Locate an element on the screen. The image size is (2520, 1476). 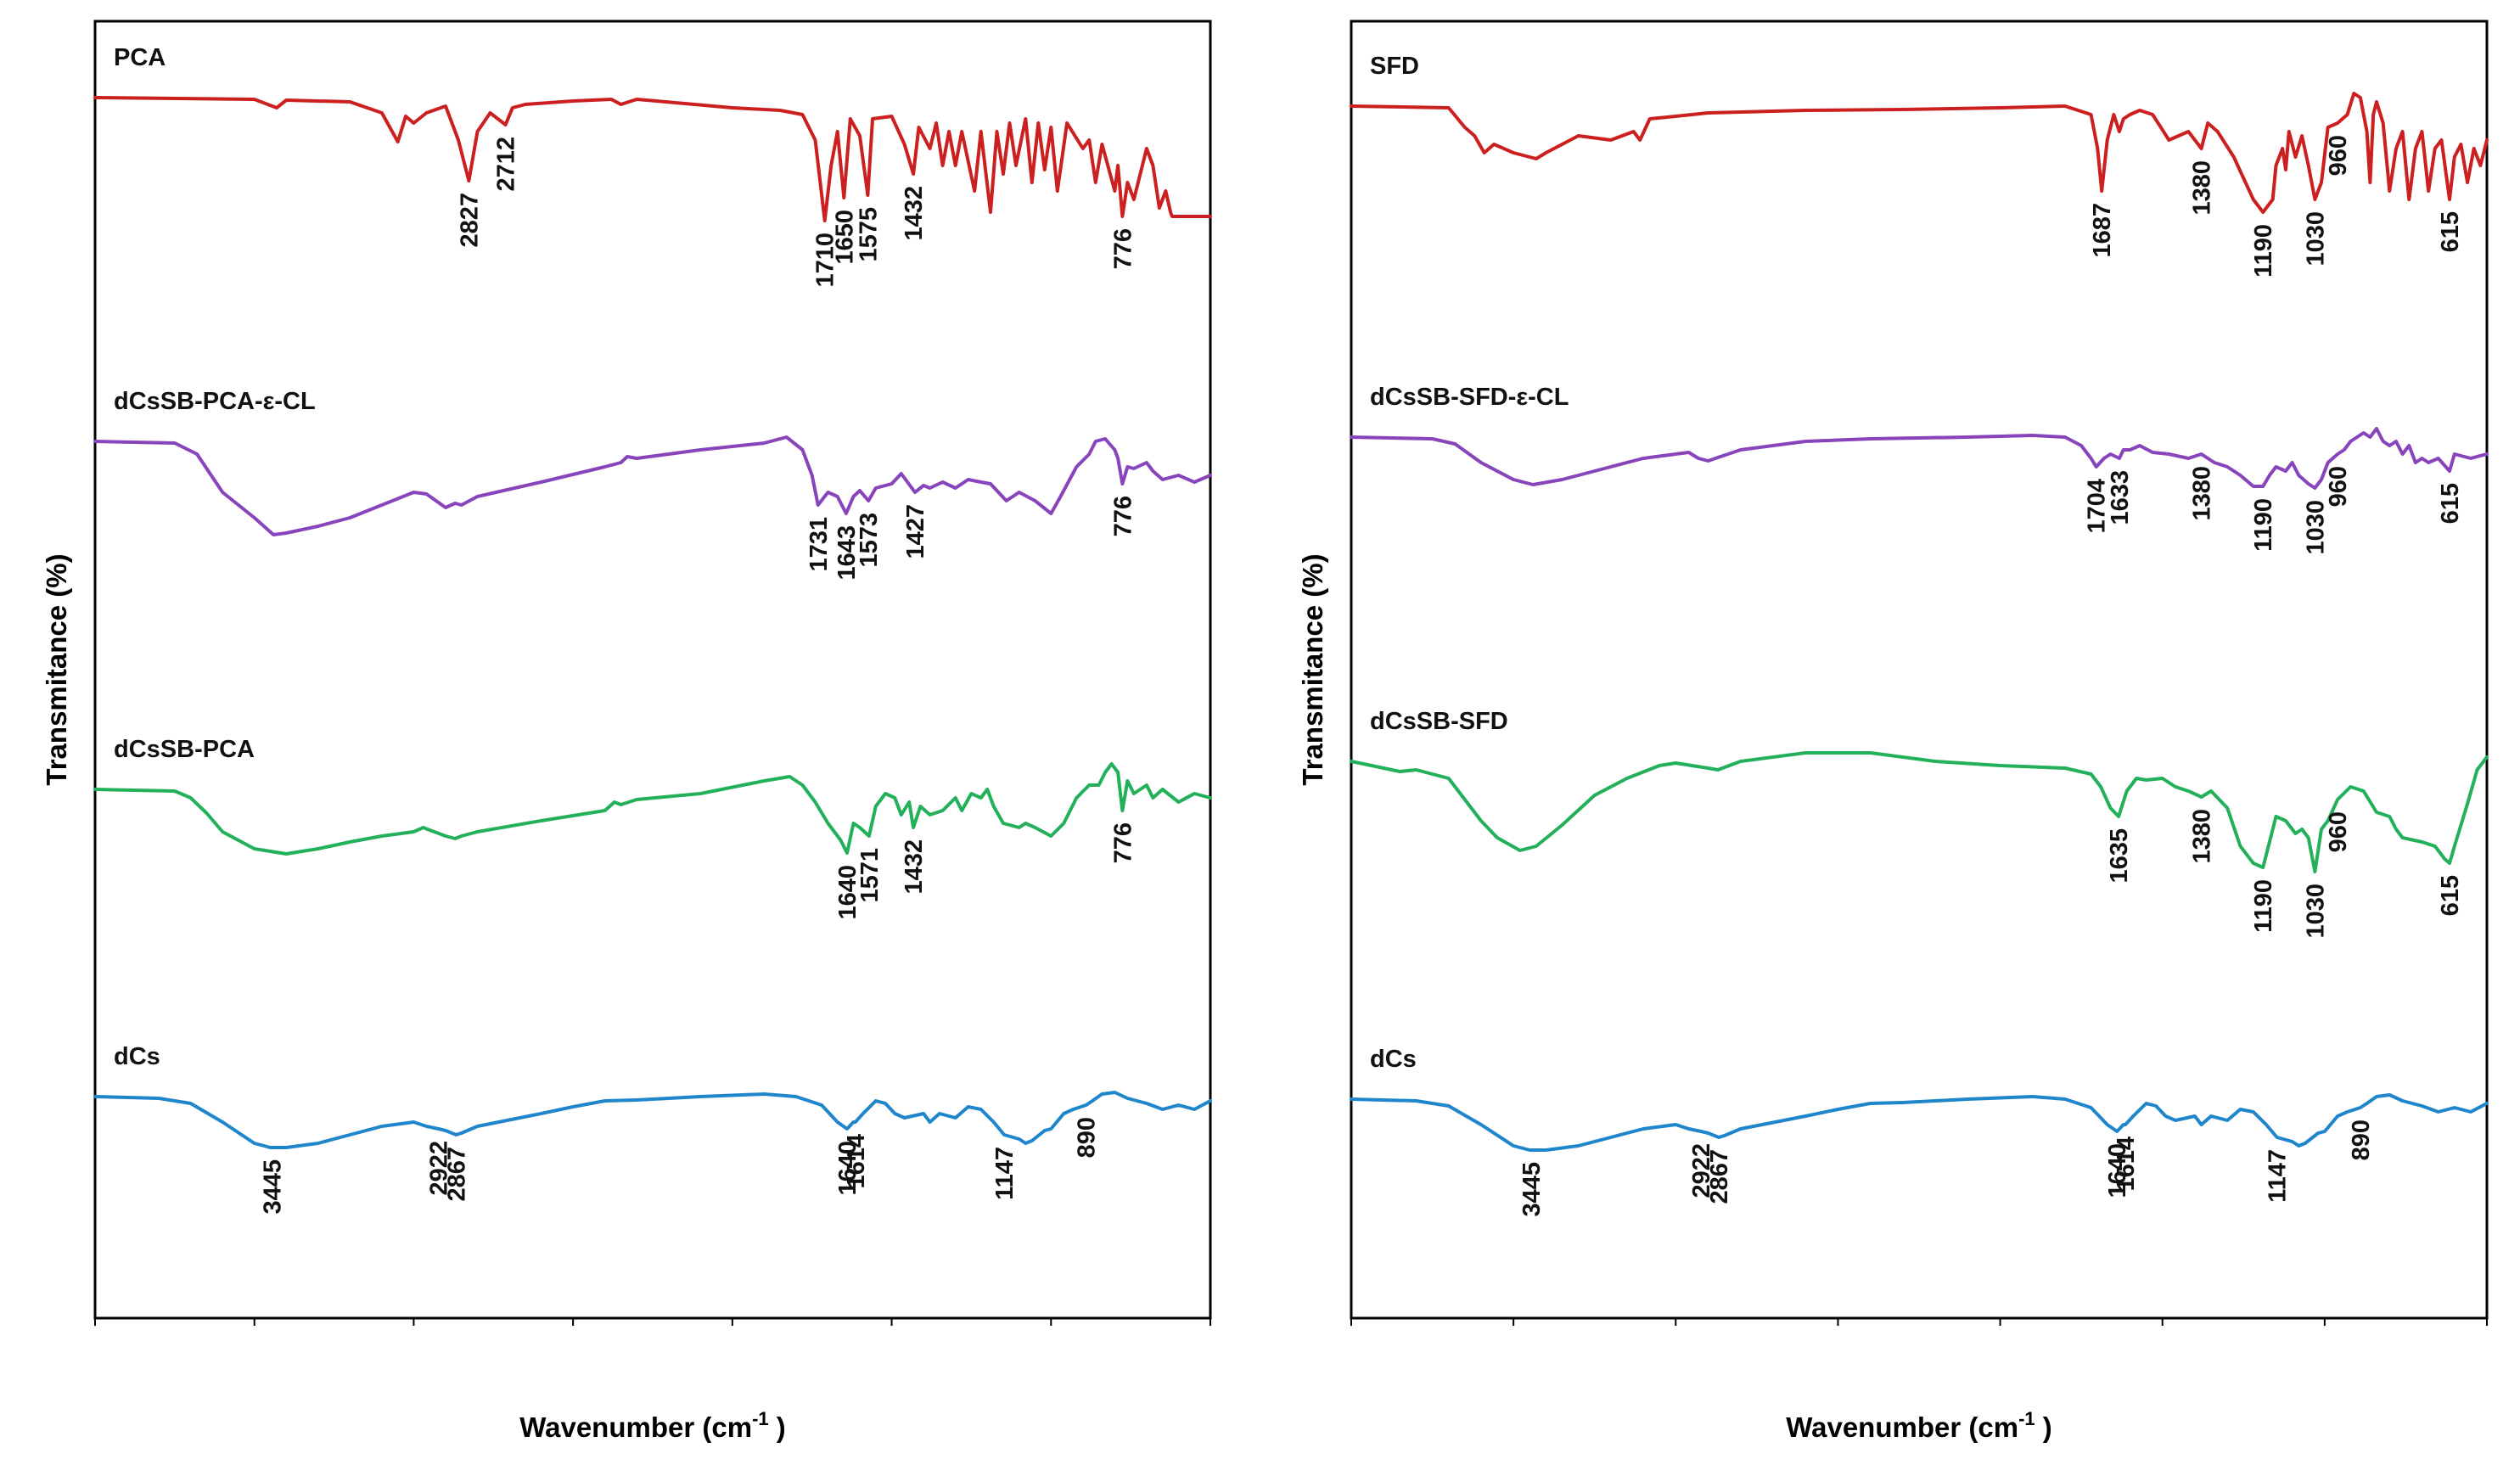
series-name-label: dCsSB-PCA-ε-CL is located at coordinates (215, 402).